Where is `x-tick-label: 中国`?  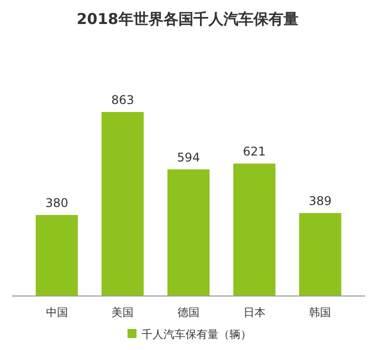
x-tick-label: 中国 is located at coordinates (57, 312).